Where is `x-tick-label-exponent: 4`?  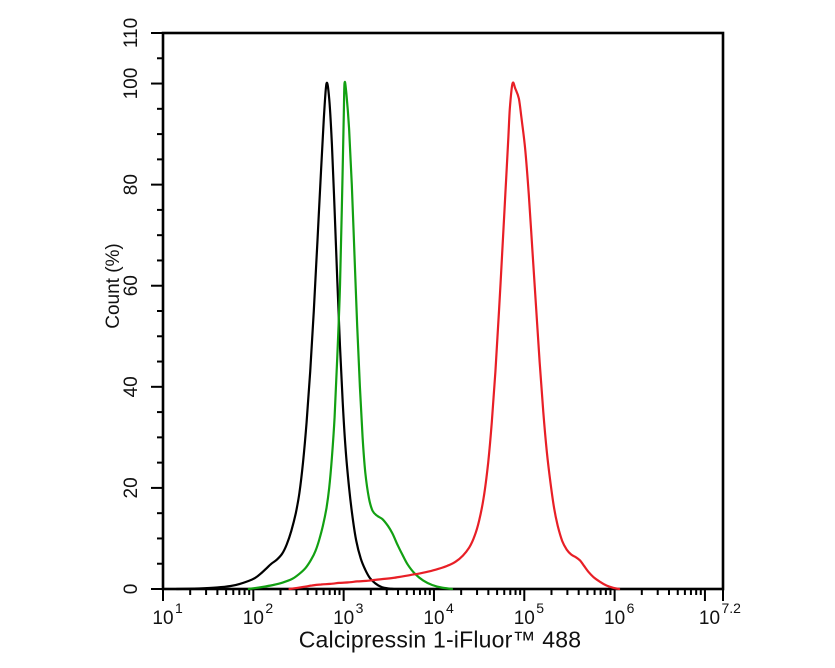 x-tick-label-exponent: 4 is located at coordinates (450, 608).